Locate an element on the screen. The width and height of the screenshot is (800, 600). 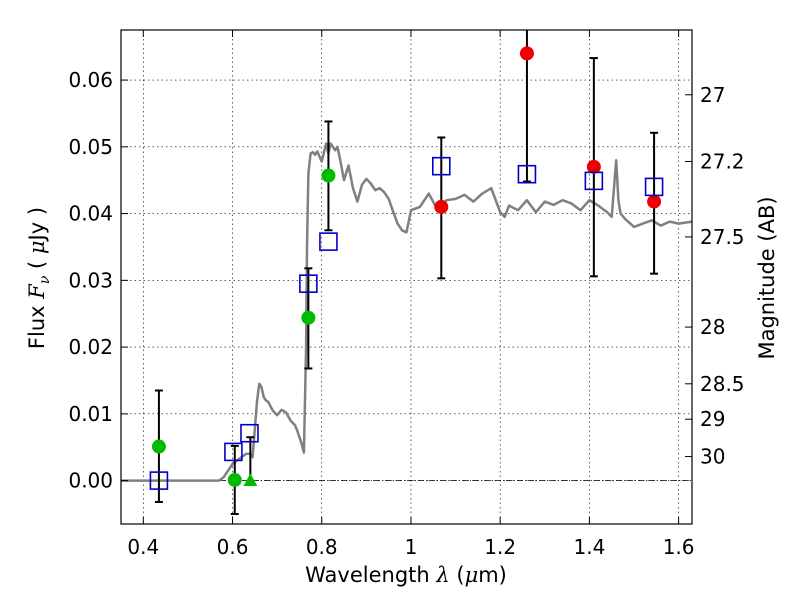
x-tick-label: 0.4 is located at coordinates (143, 547).